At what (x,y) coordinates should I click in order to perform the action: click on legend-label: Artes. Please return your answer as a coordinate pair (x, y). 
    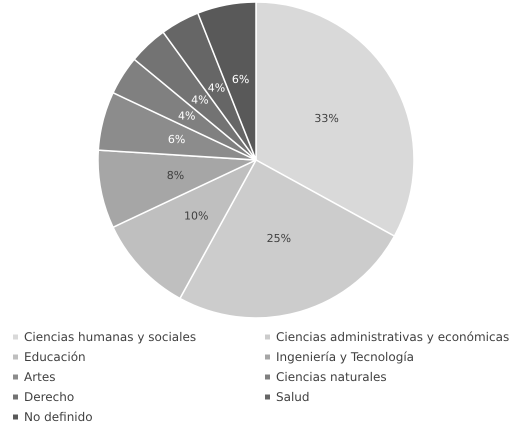
    Looking at the image, I should click on (40, 377).